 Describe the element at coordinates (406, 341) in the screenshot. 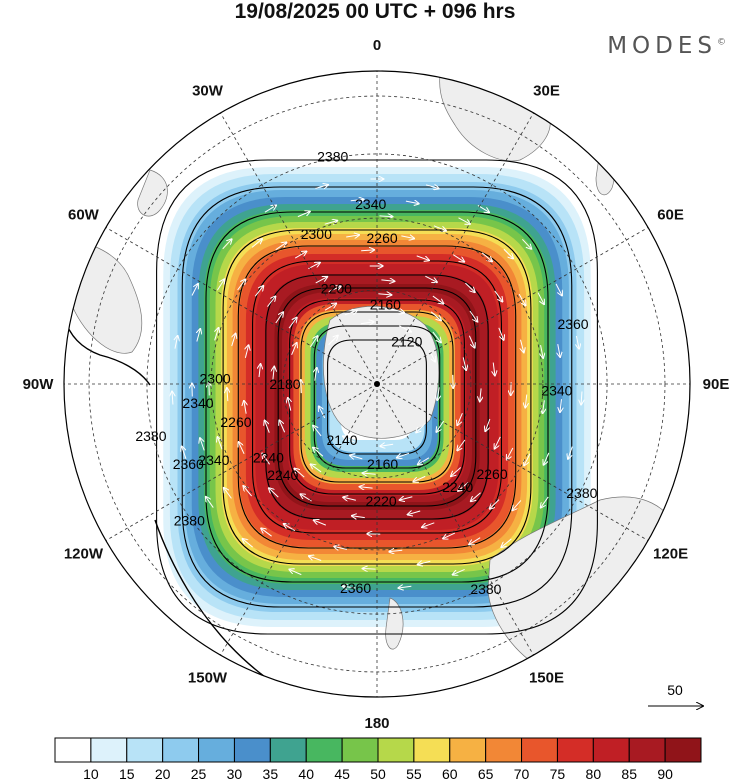

I see `contour-label: 2120` at that location.